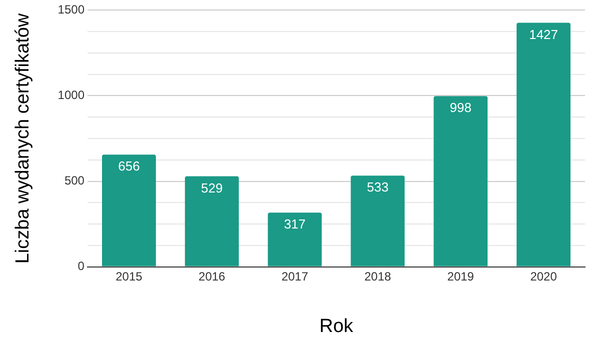 This screenshot has height=346, width=589. What do you see at coordinates (129, 166) in the screenshot?
I see `data-label: 656` at bounding box center [129, 166].